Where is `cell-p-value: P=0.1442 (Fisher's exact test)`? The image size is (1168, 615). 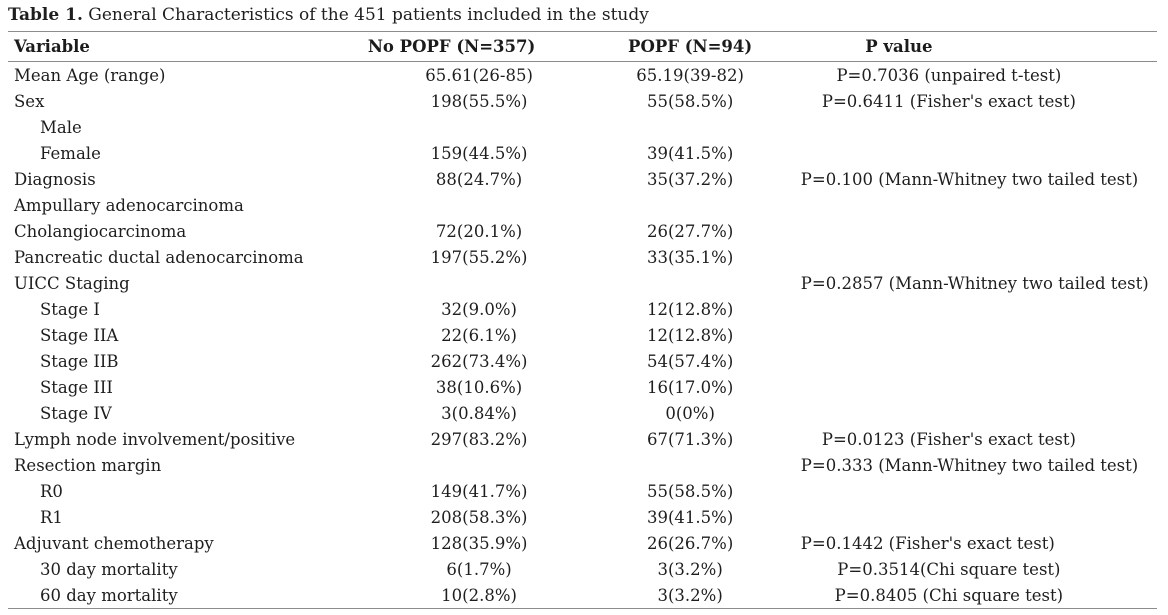
cell-p-value: P=0.1442 (Fisher's exact test) is located at coordinates (927, 543).